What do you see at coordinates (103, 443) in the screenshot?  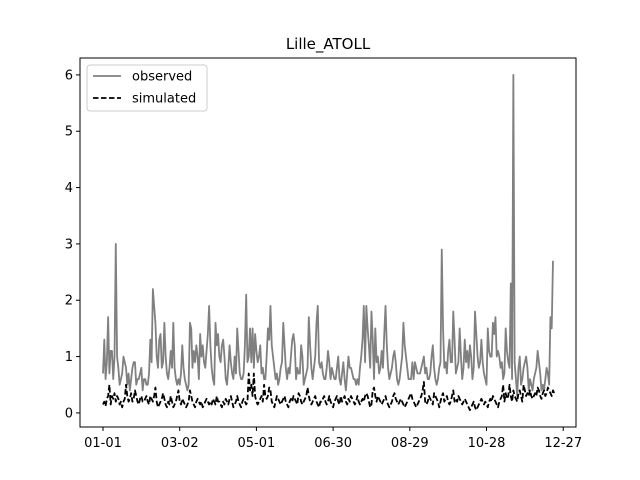 I see `x-tick-label: 01-01` at bounding box center [103, 443].